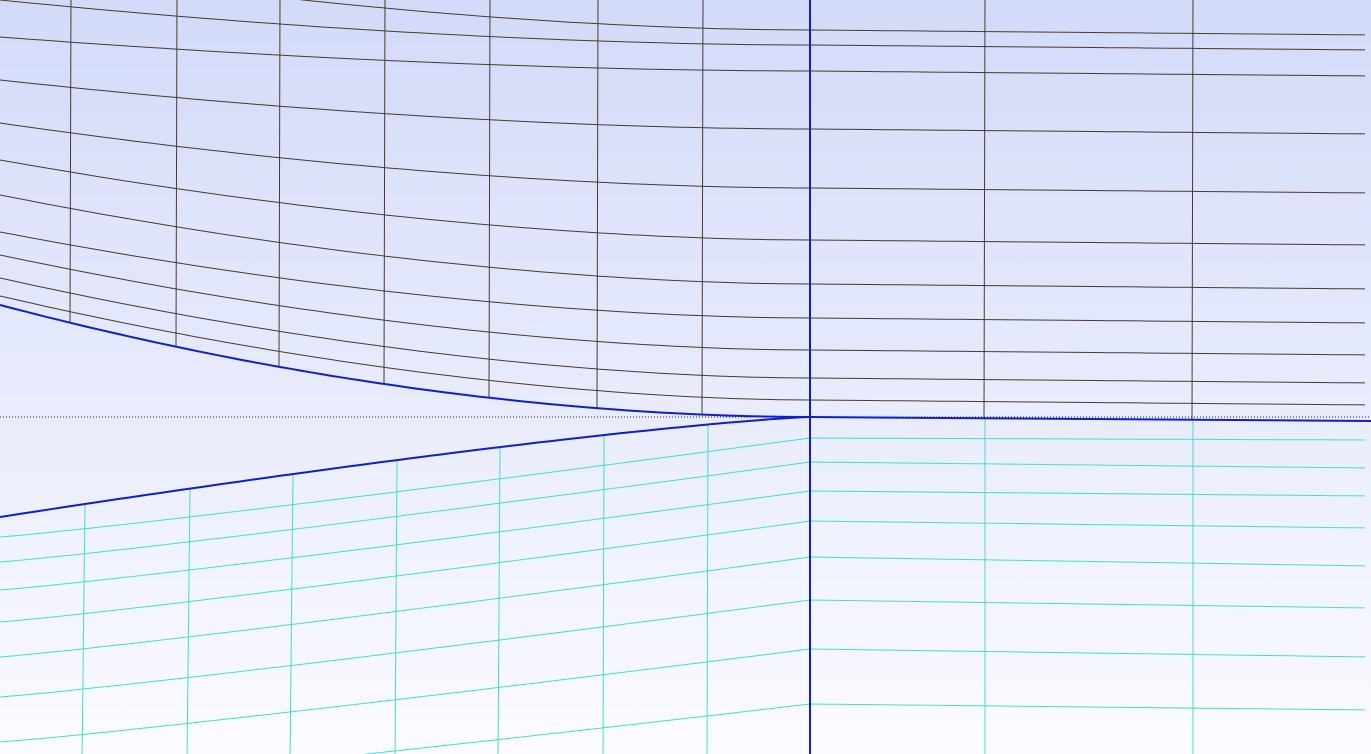 This screenshot has height=754, width=1371. What do you see at coordinates (405, 467) in the screenshot?
I see `lower-boundary-curve` at bounding box center [405, 467].